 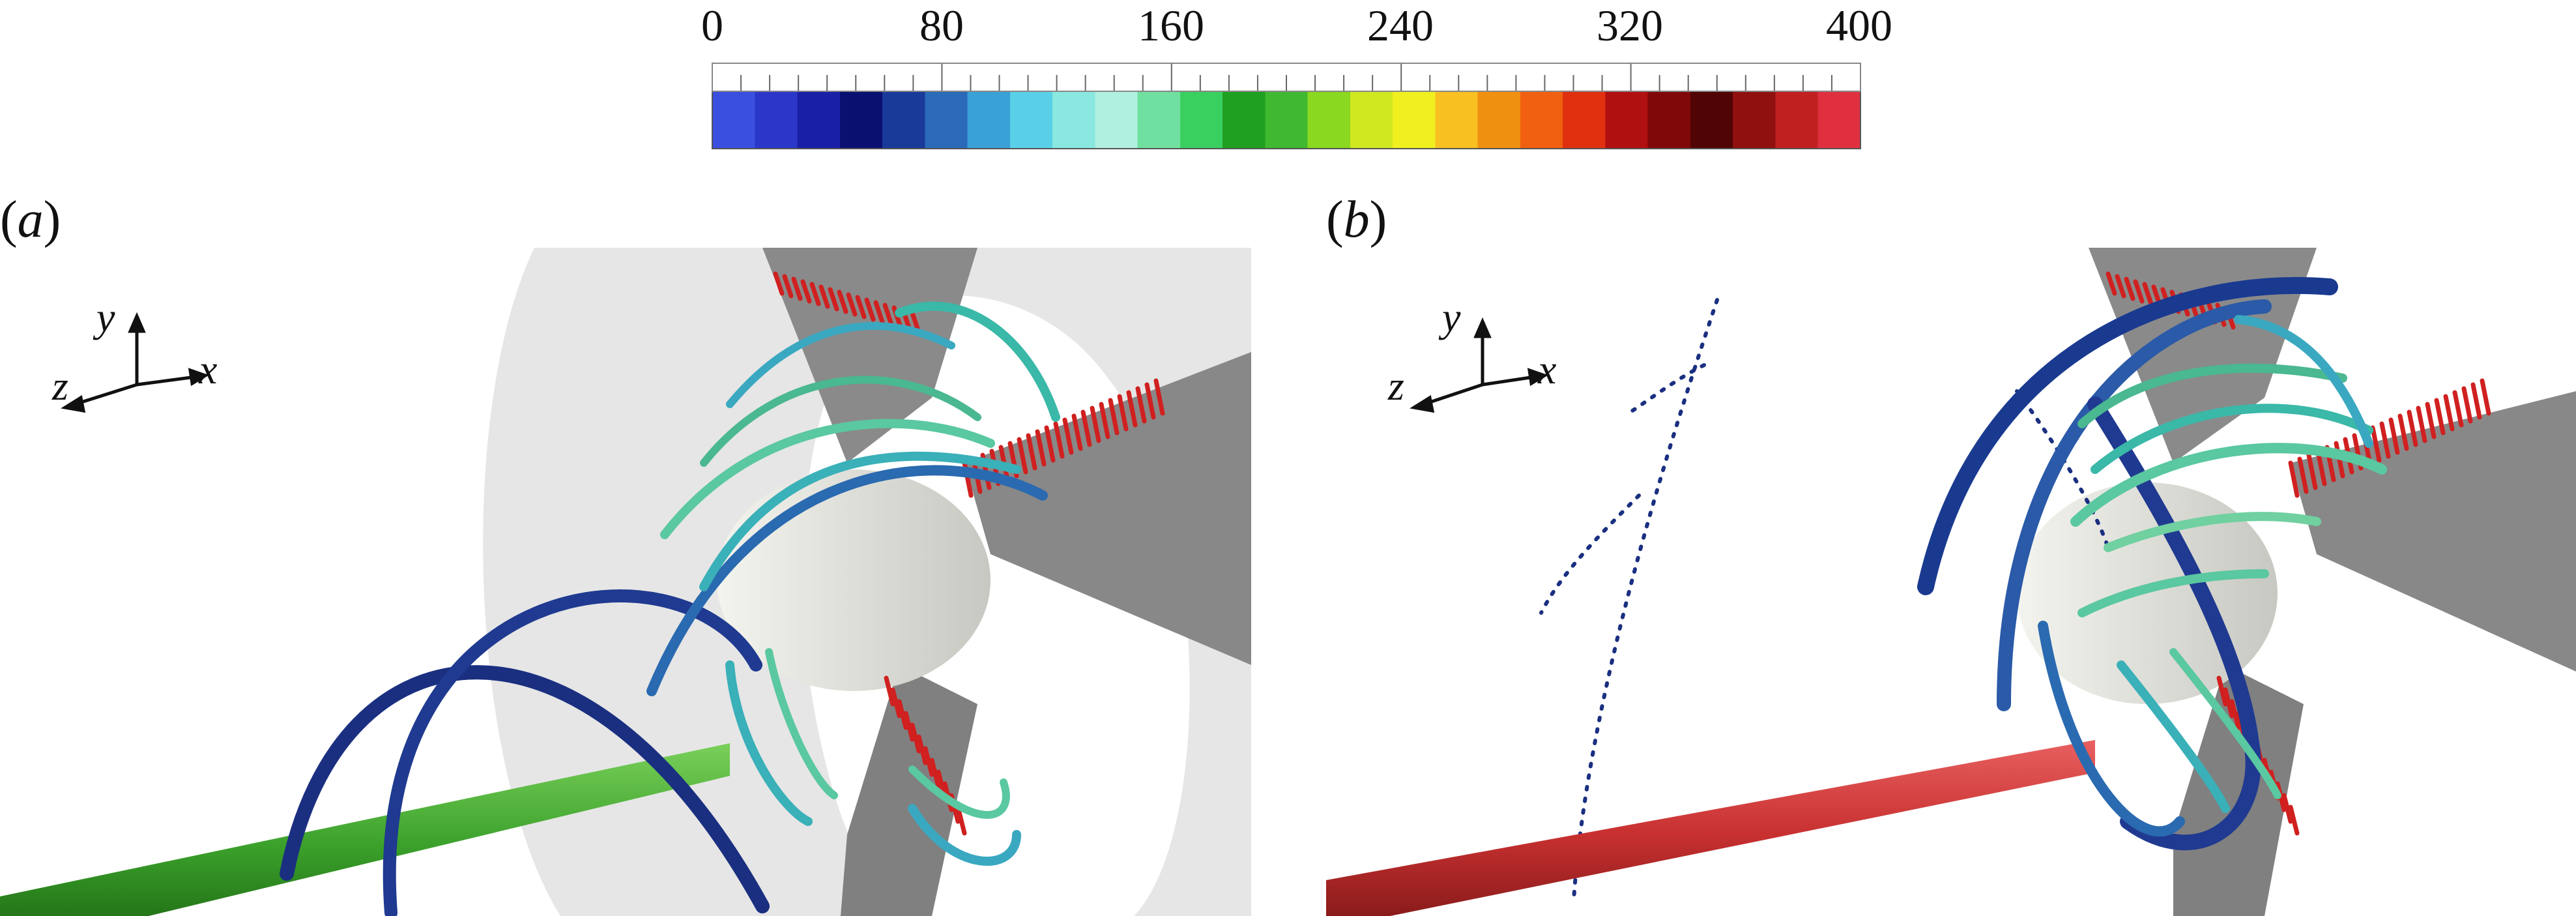 What do you see at coordinates (1171, 26) in the screenshot?
I see `colorbar-tick-label: 160` at bounding box center [1171, 26].